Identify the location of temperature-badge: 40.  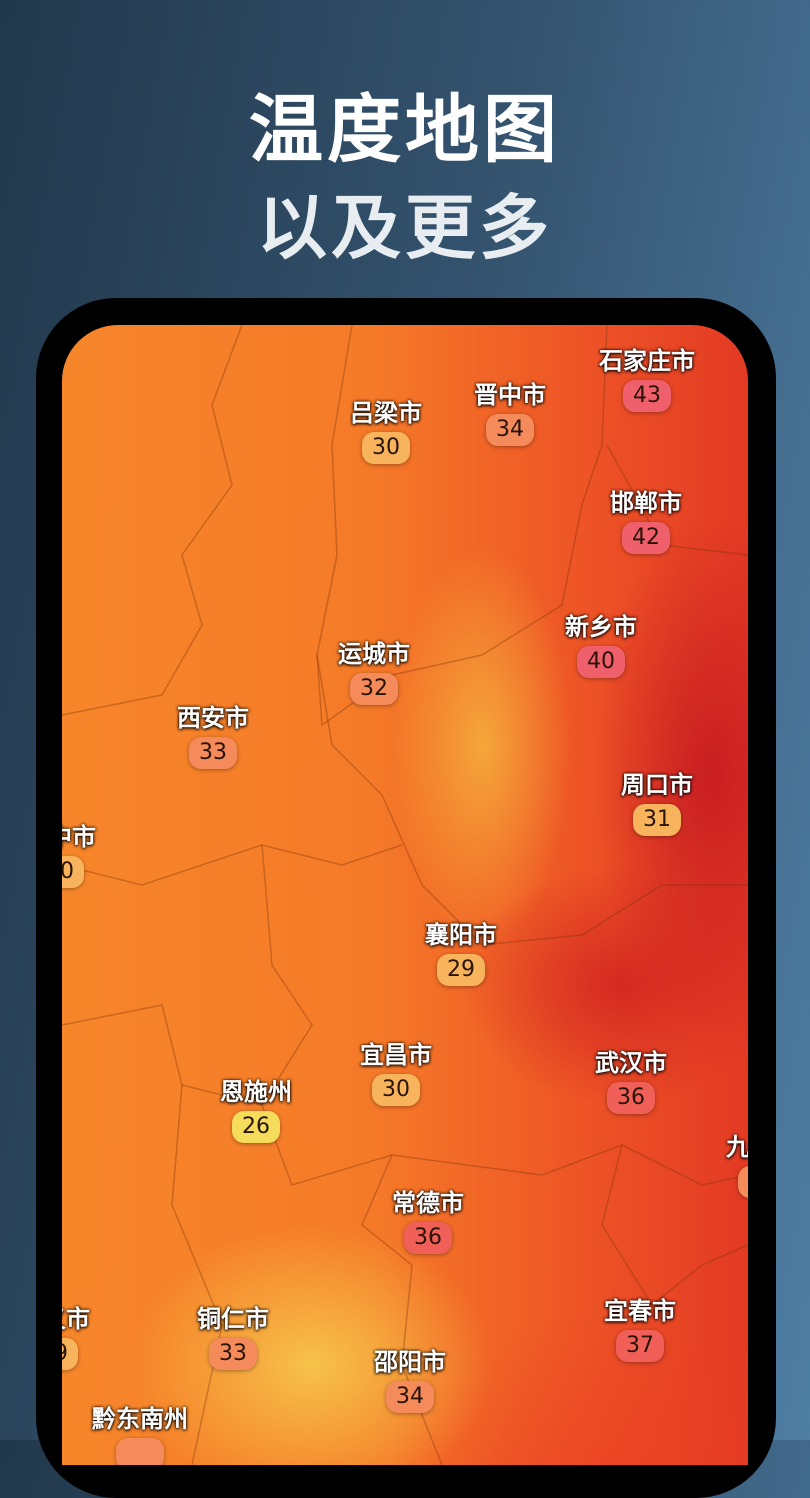
(601, 662).